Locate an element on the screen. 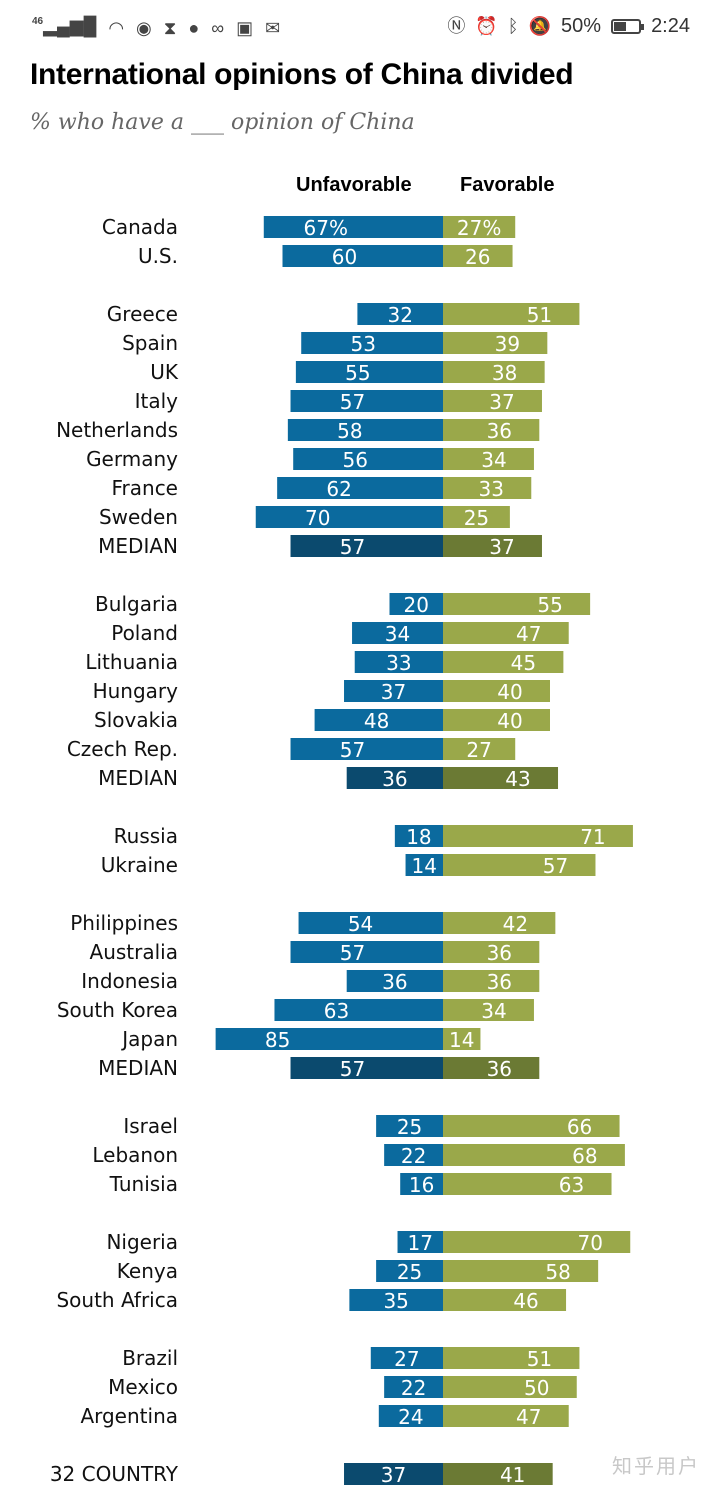  battery-percent: 50% is located at coordinates (581, 25).